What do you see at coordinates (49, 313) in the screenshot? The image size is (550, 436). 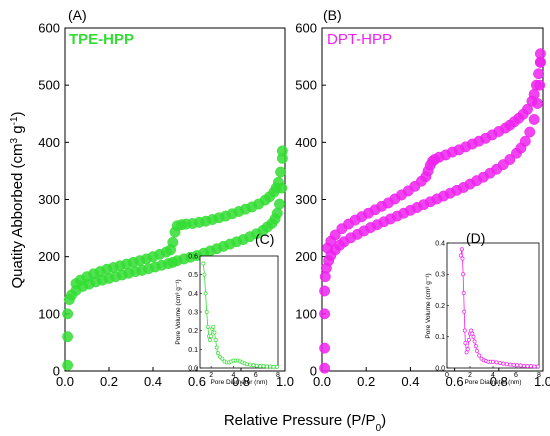 I see `a-y-tick-label: 100` at bounding box center [49, 313].